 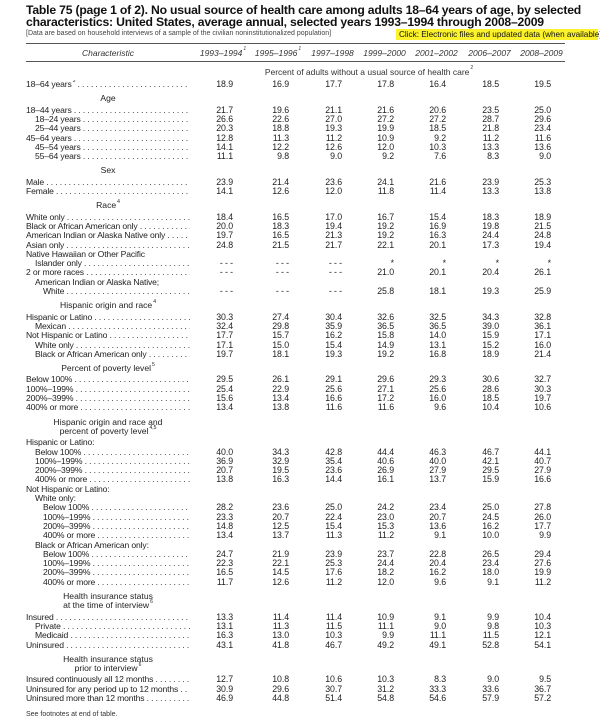 What do you see at coordinates (542, 479) in the screenshot?
I see `cell-value: 16.6` at bounding box center [542, 479].